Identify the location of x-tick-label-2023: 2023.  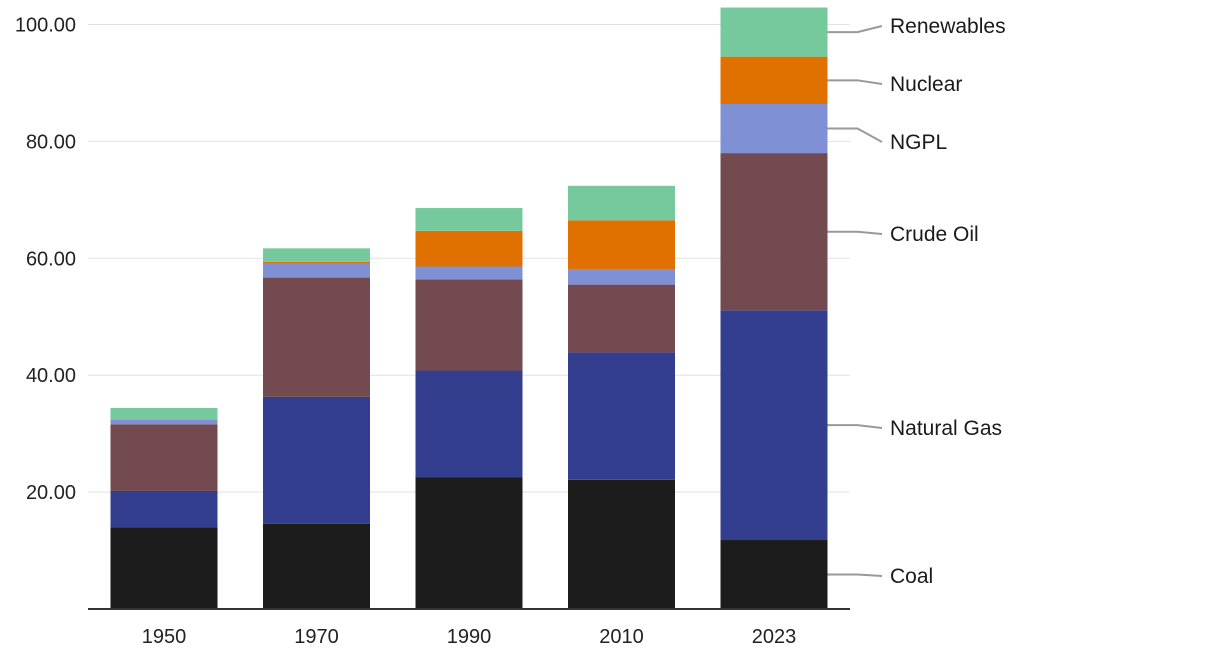
(774, 637).